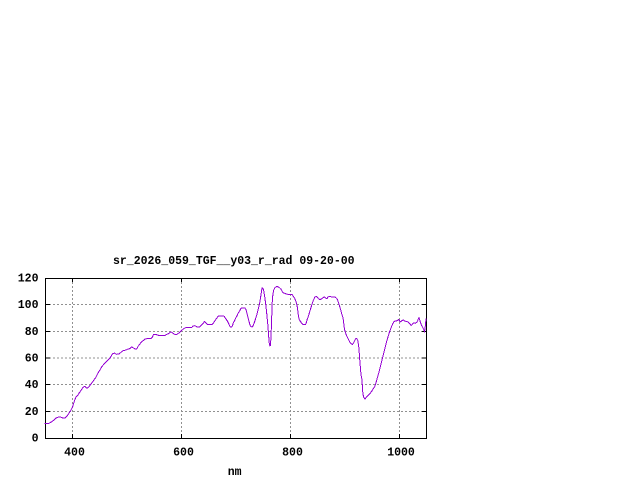 The width and height of the screenshot is (640, 480). I want to click on svg-text: nm, so click(235, 472).